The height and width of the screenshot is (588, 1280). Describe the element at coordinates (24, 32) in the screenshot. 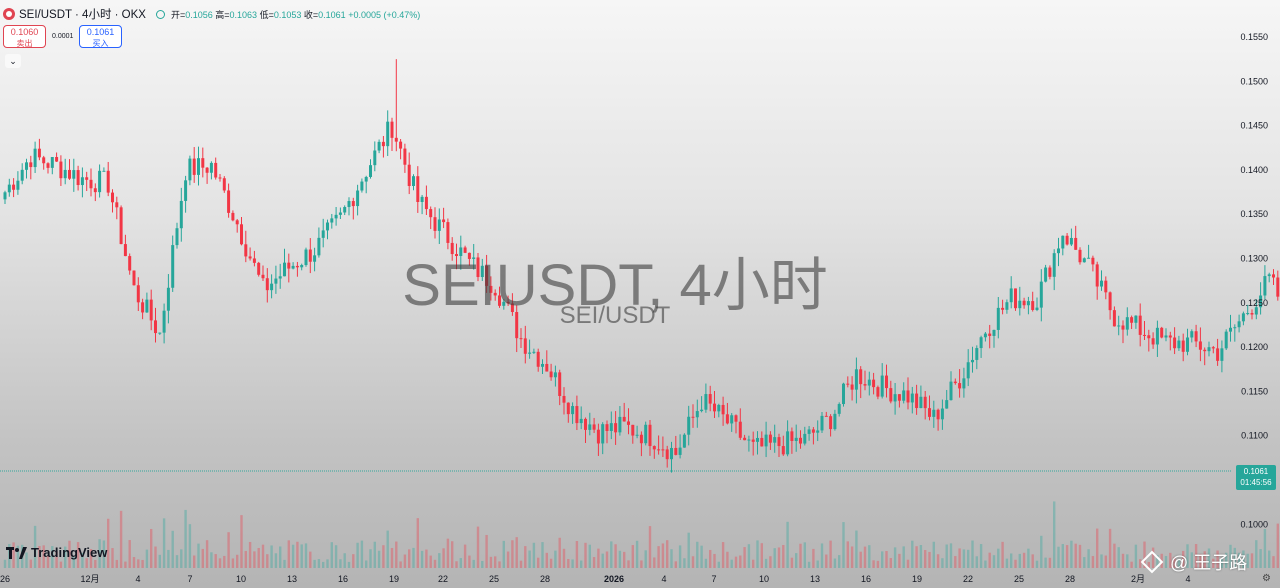

I see `sell-price: 0.1060` at that location.